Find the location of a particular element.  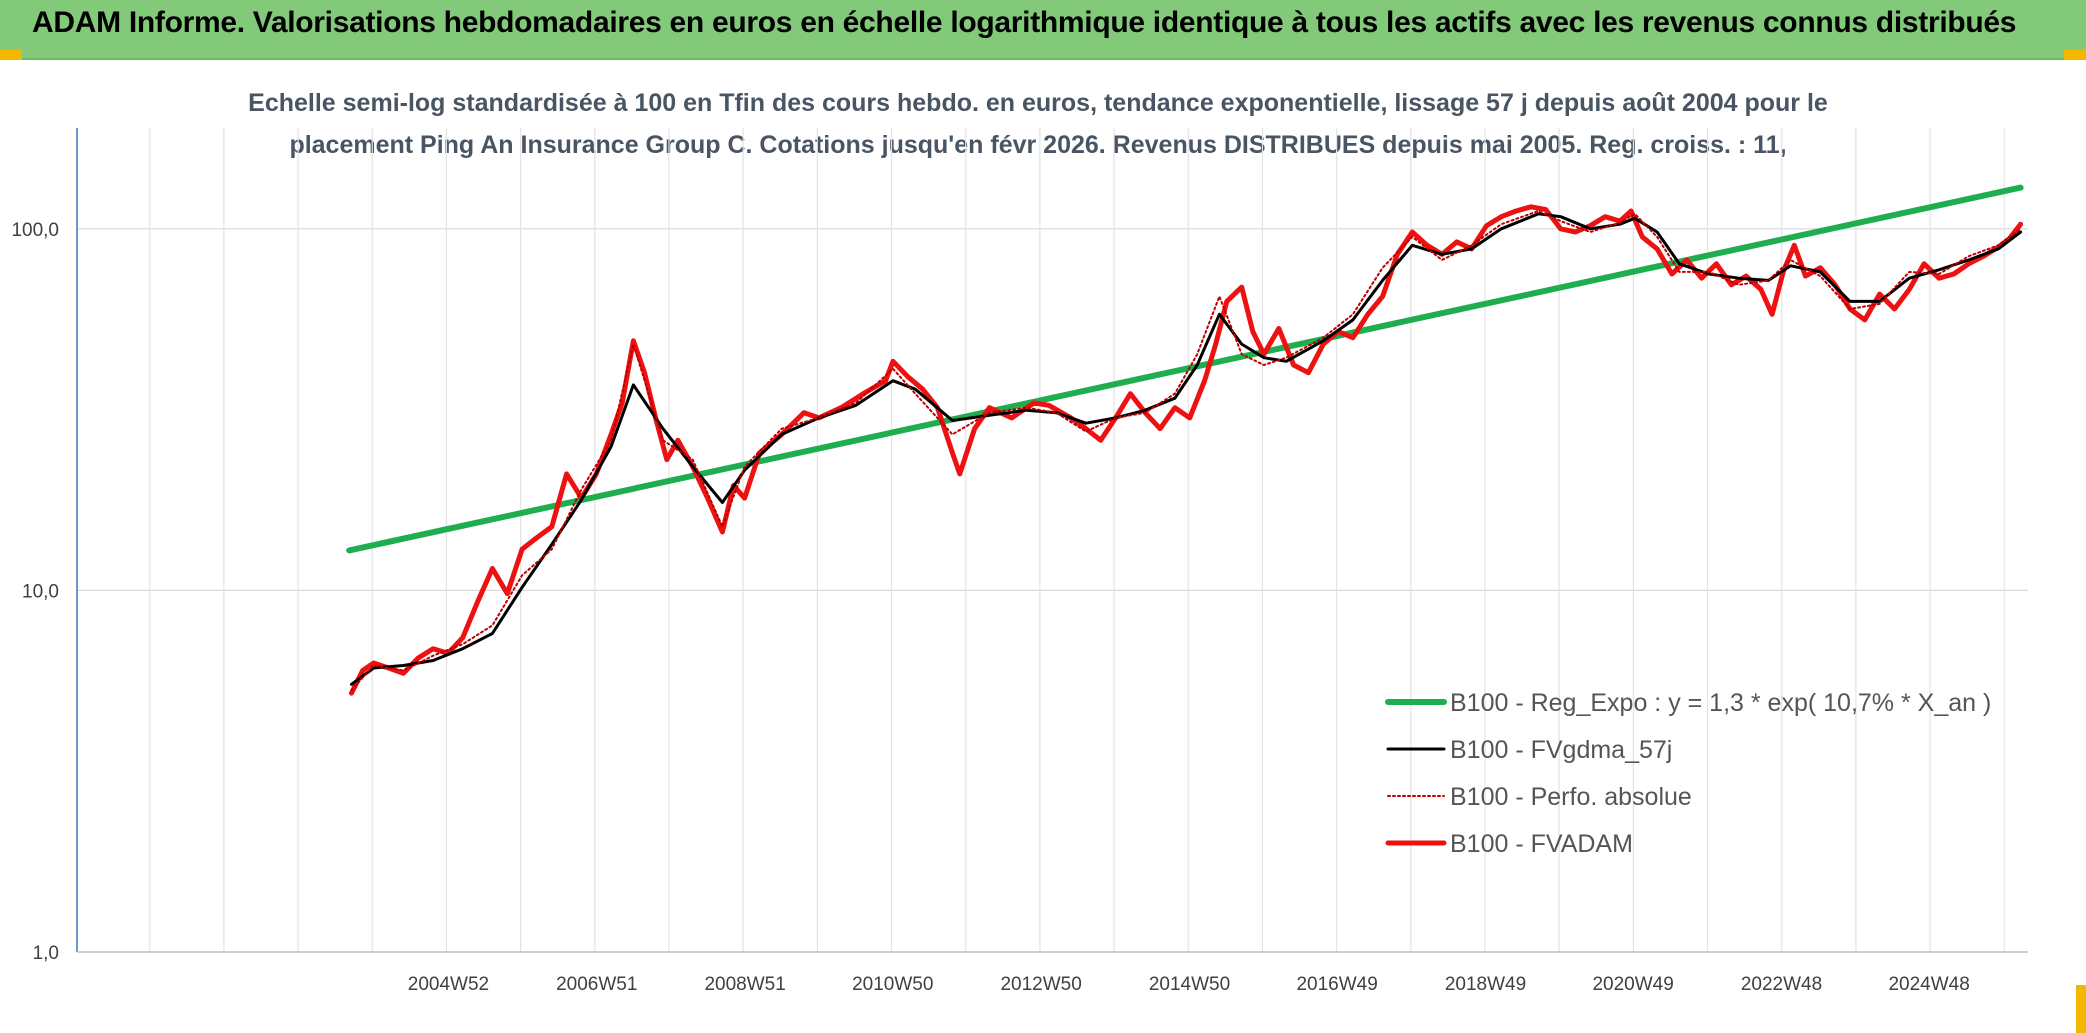

corner-marker-top-left is located at coordinates (11, 55).